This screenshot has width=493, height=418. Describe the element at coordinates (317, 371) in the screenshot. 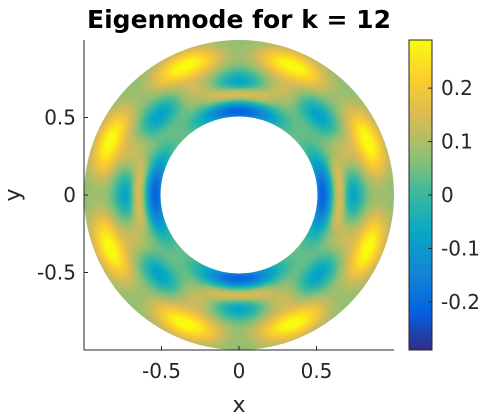

I see `x-tick-label: 0.5` at that location.